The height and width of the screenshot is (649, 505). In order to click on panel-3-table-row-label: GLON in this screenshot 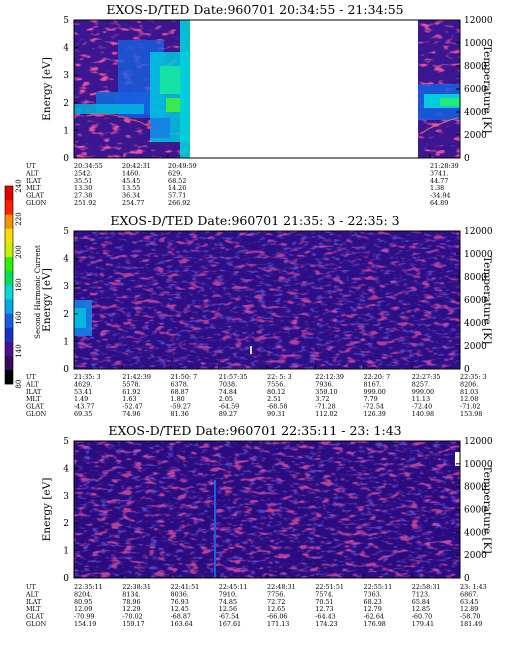, I will do `click(36, 624)`.